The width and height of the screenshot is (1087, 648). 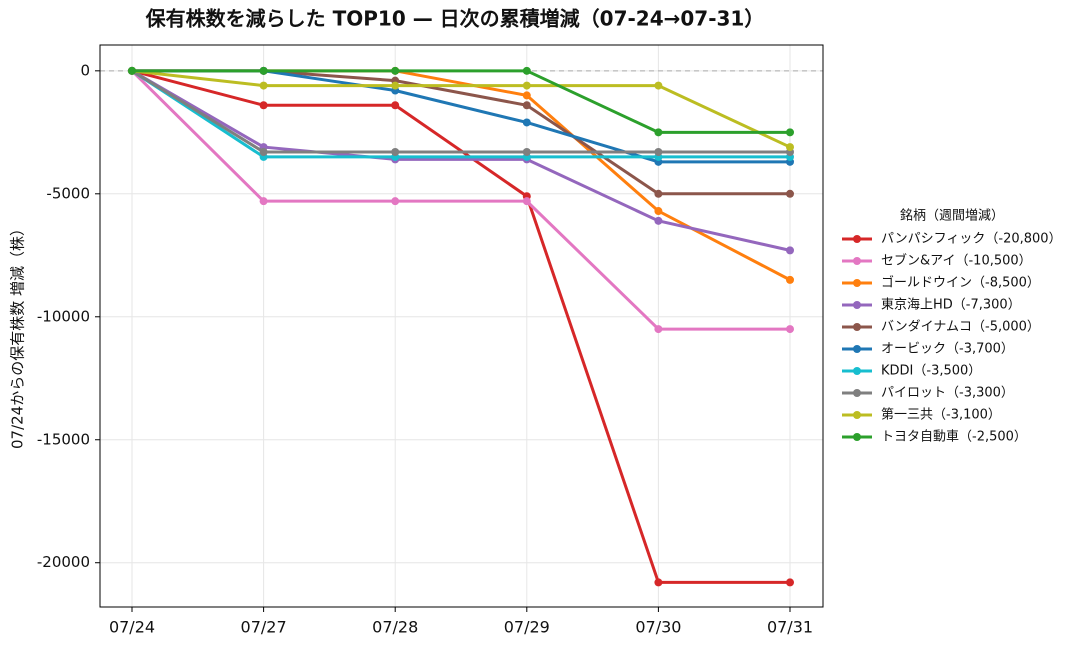 I want to click on x-tick-label: 07/24, so click(x=132, y=627).